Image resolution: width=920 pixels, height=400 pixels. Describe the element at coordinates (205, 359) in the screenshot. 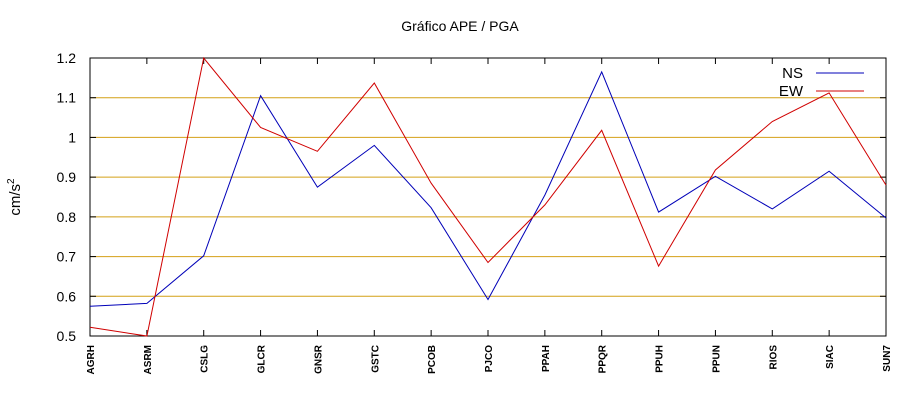

I see `x-tick-label: CSLG` at that location.